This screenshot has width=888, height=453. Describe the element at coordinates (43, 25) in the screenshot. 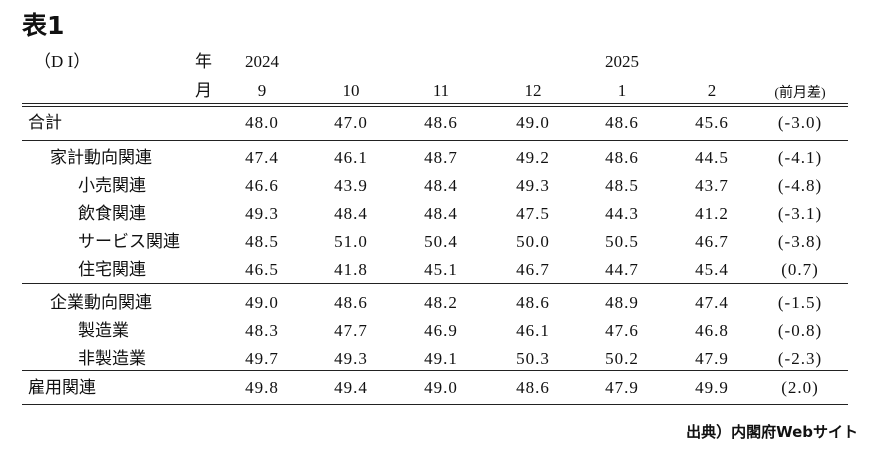

I see `table-title: 表1` at that location.